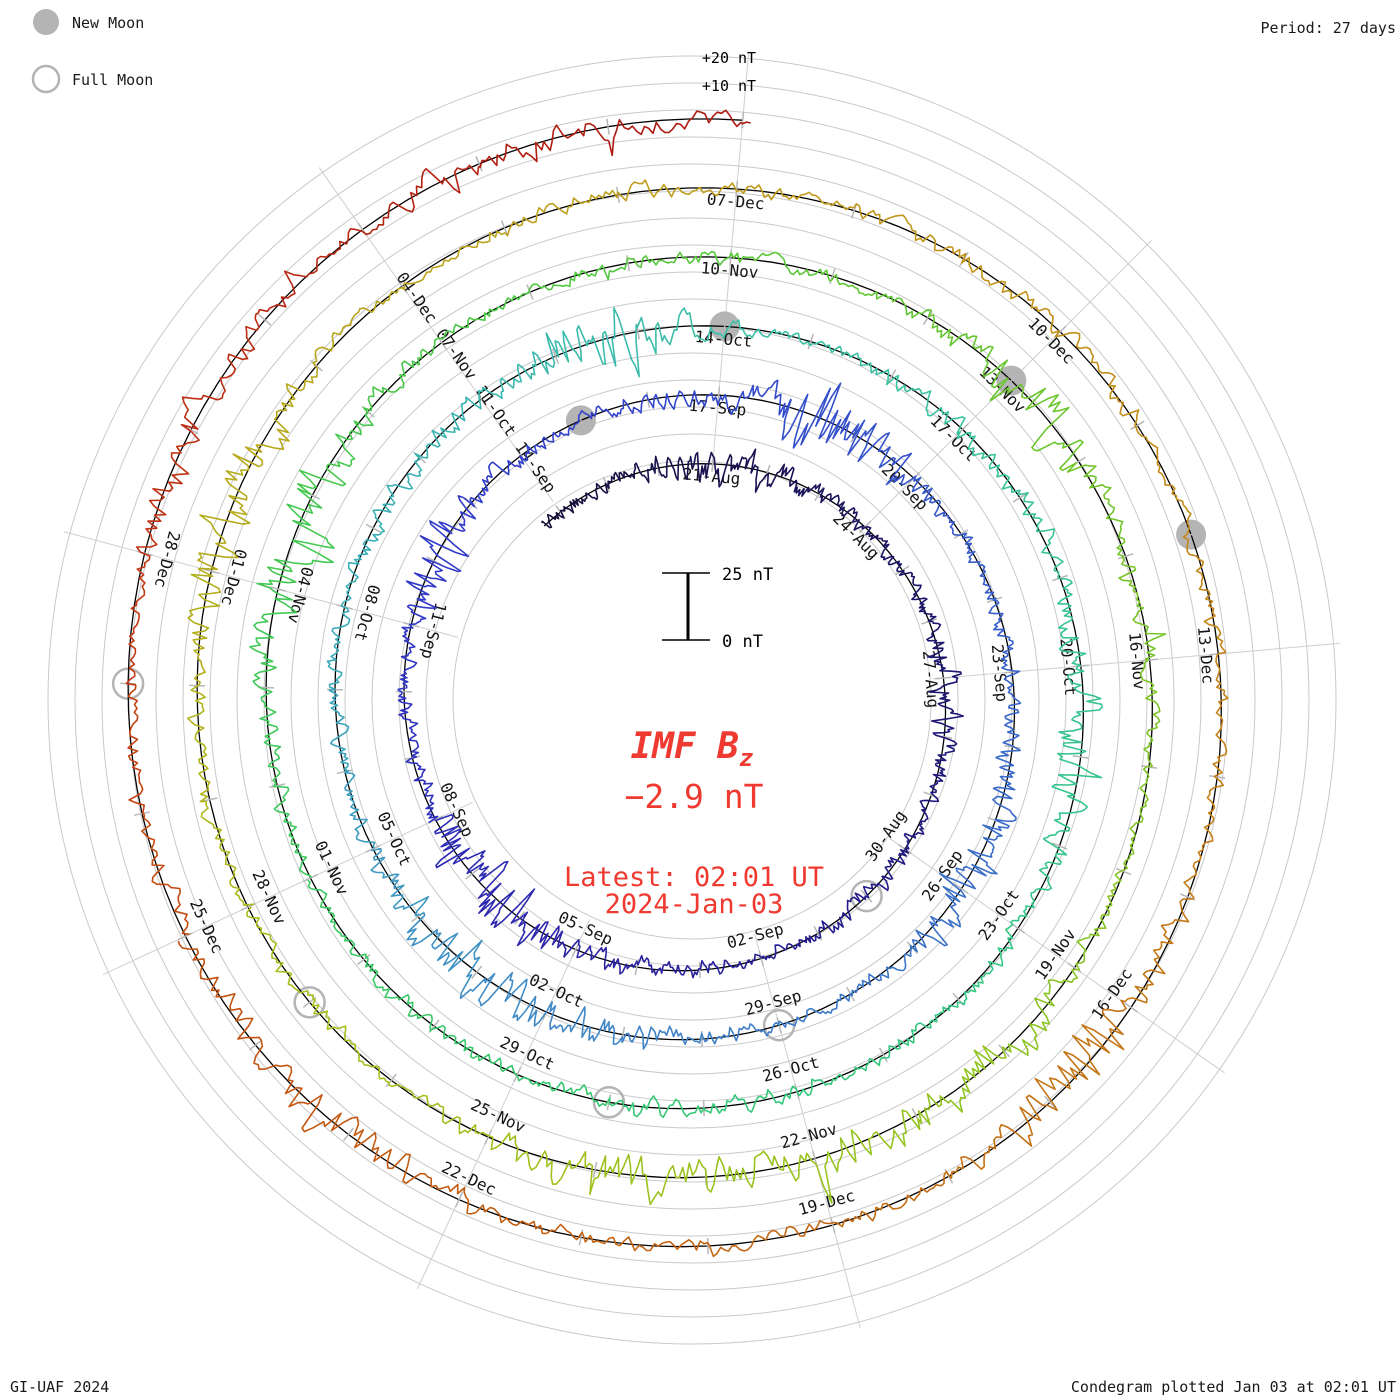 This screenshot has height=1400, width=1400. What do you see at coordinates (755, 935) in the screenshot?
I see `ring-date-label: 02-Sep` at bounding box center [755, 935].